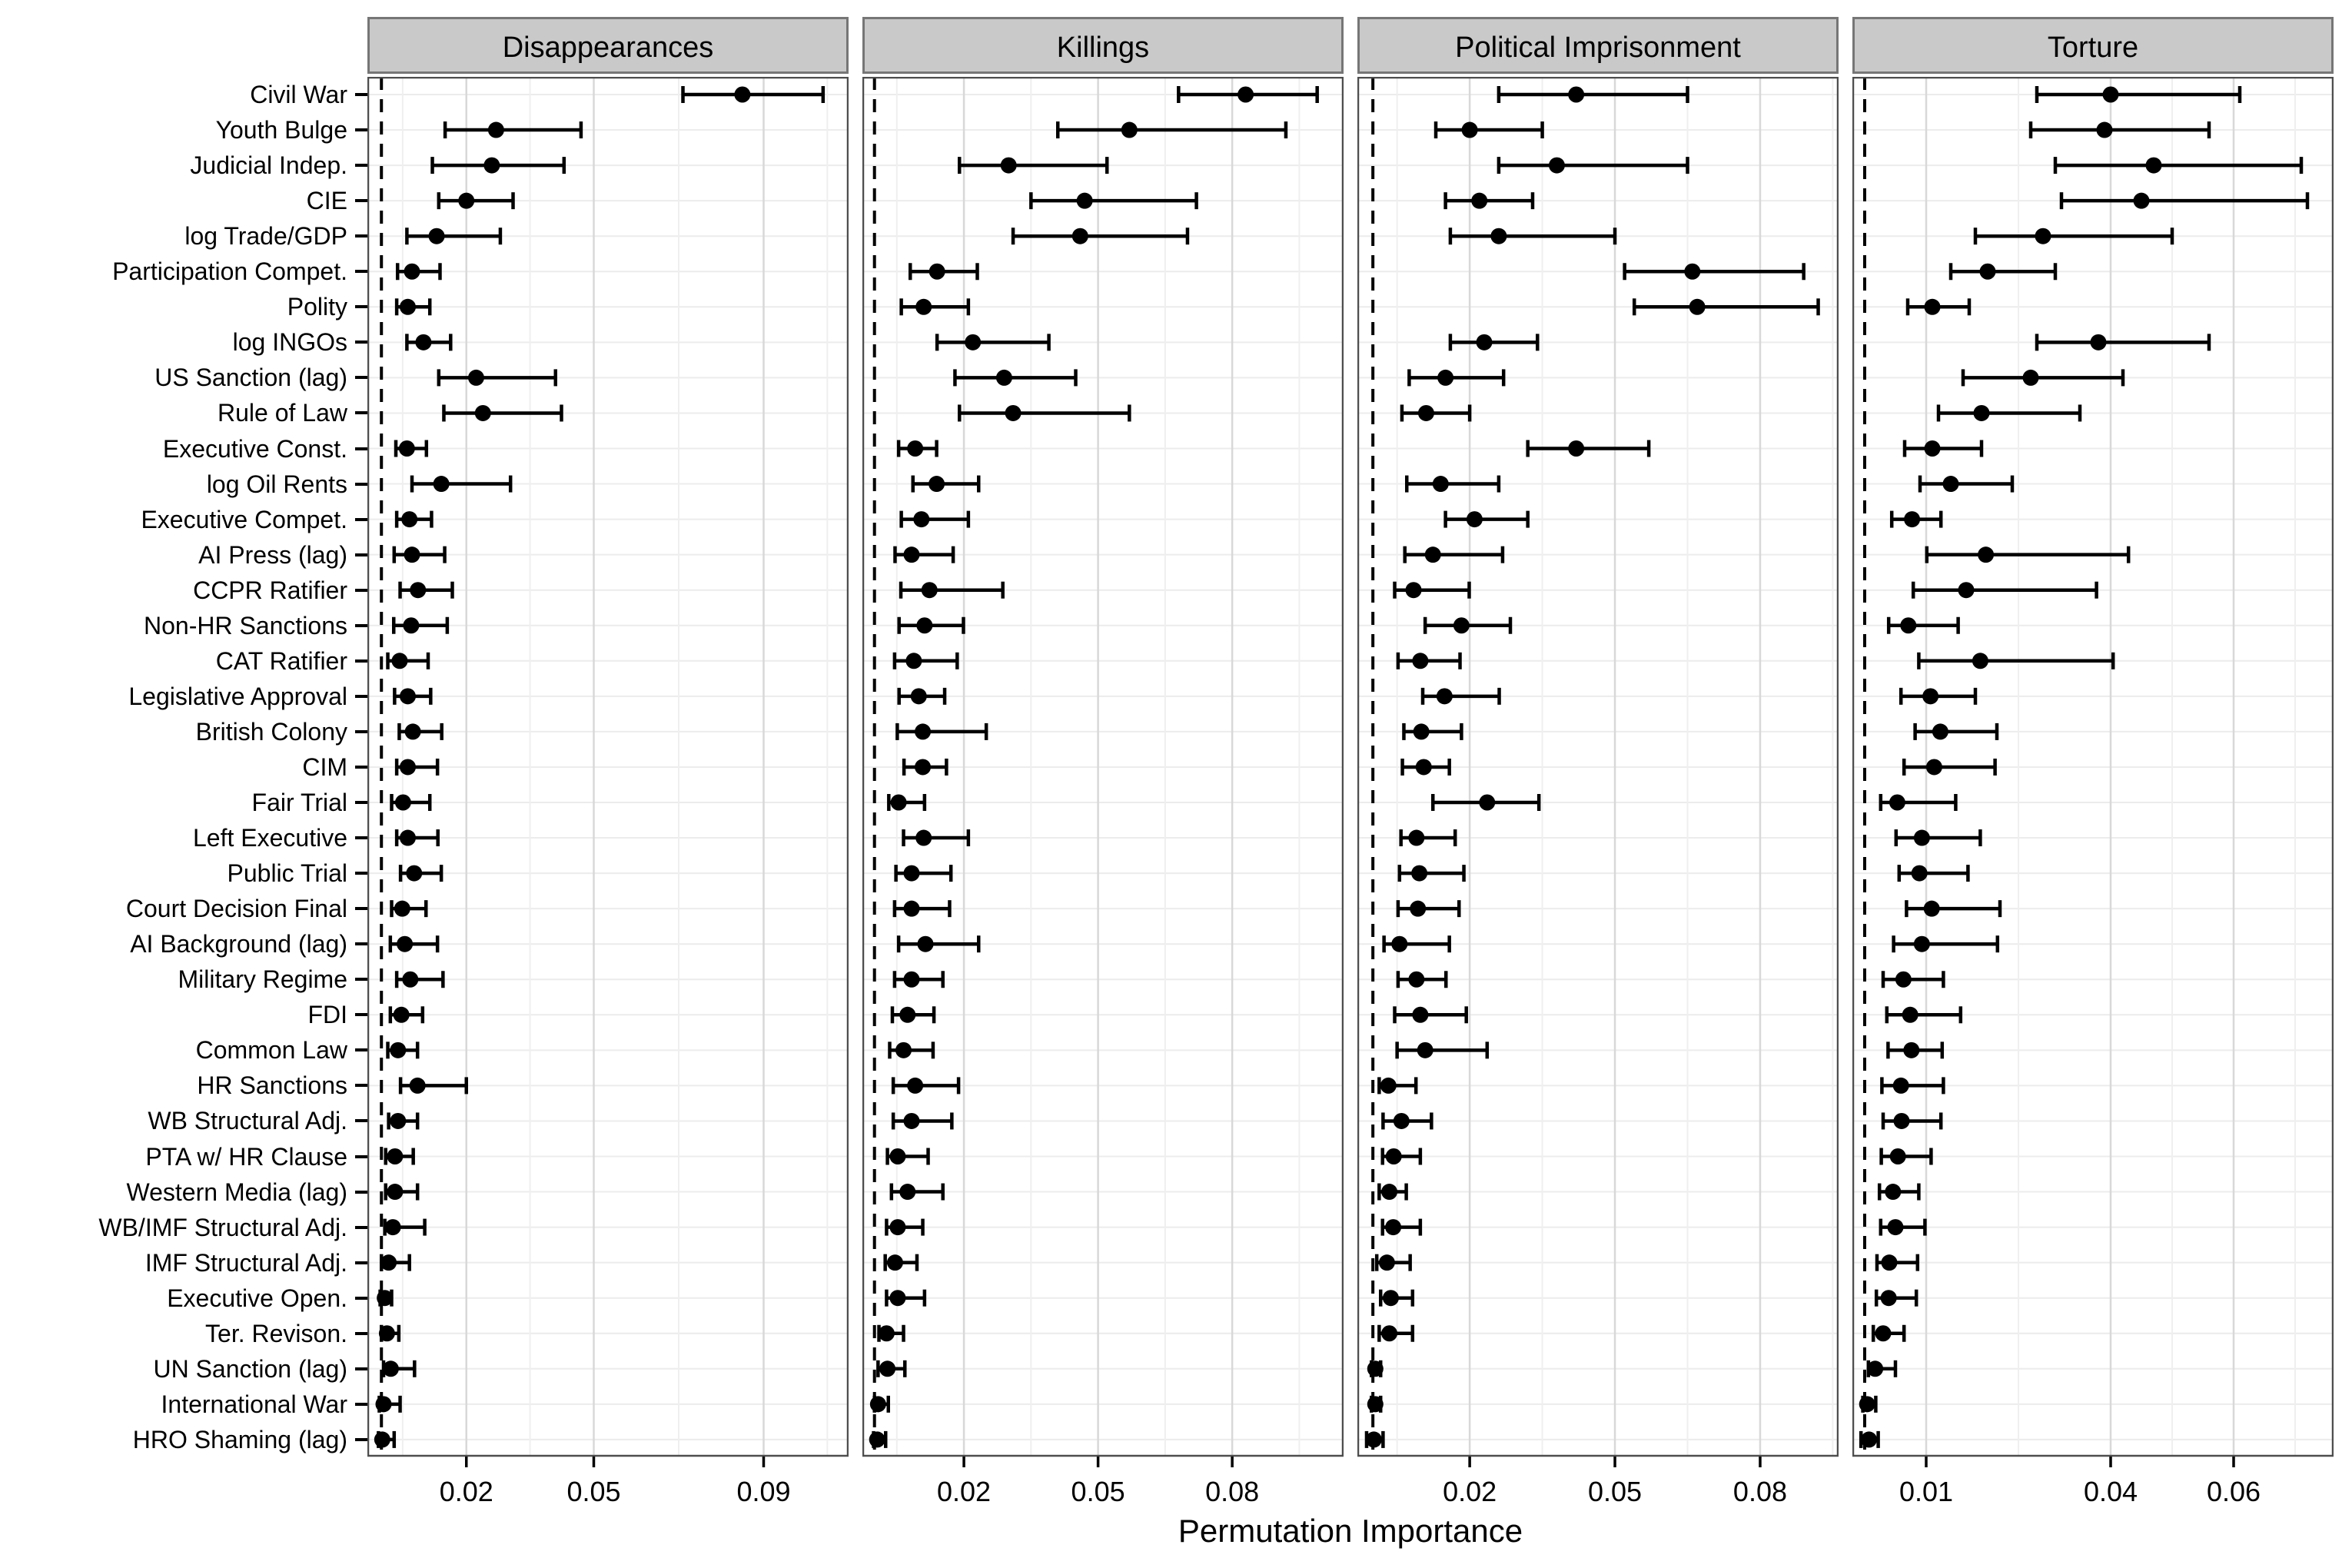 This screenshot has width=2352, height=1568. I want to click on y-axis-label: PTA w/ HR Clause, so click(183, 1156).